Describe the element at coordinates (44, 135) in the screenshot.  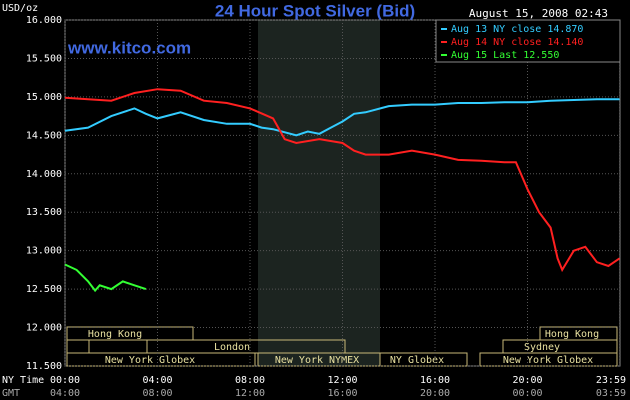
I see `y-tick-label: 14.500` at that location.